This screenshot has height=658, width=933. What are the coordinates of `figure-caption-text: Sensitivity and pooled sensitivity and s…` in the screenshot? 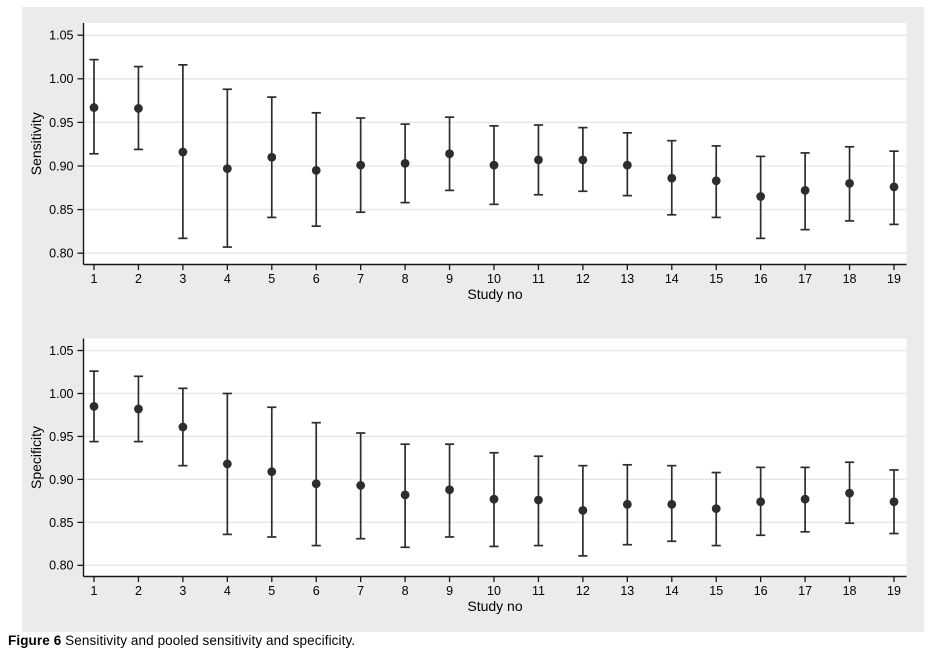 It's located at (210, 640).